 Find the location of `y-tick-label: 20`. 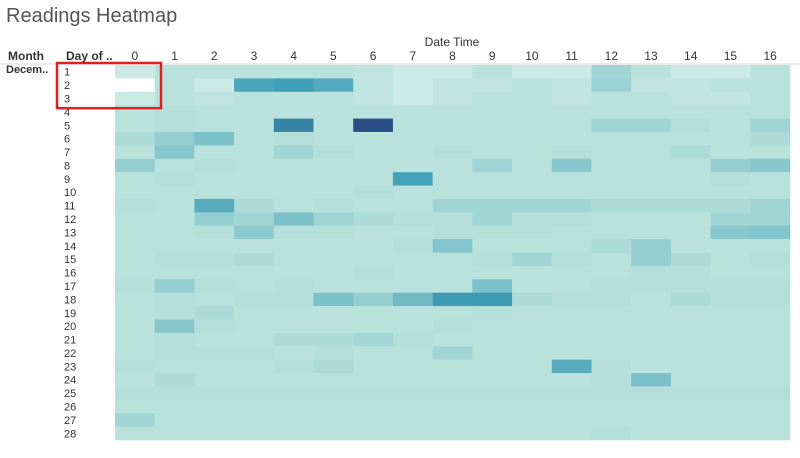

y-tick-label: 20 is located at coordinates (70, 327).